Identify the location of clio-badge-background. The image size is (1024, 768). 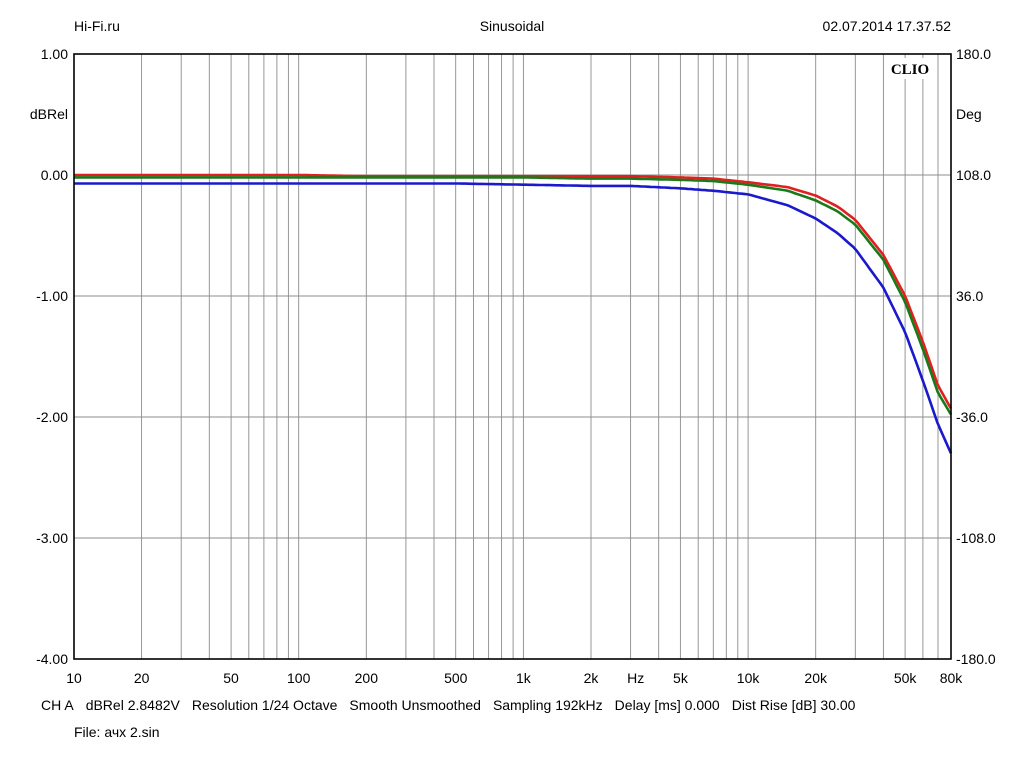
(910, 68).